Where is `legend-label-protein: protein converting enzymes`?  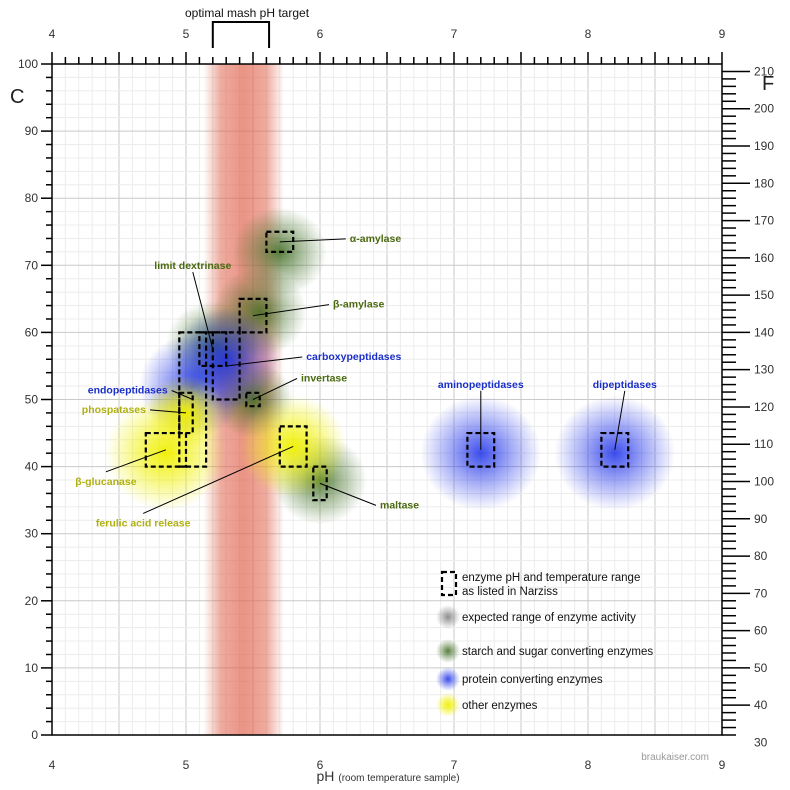
legend-label-protein: protein converting enzymes is located at coordinates (532, 680).